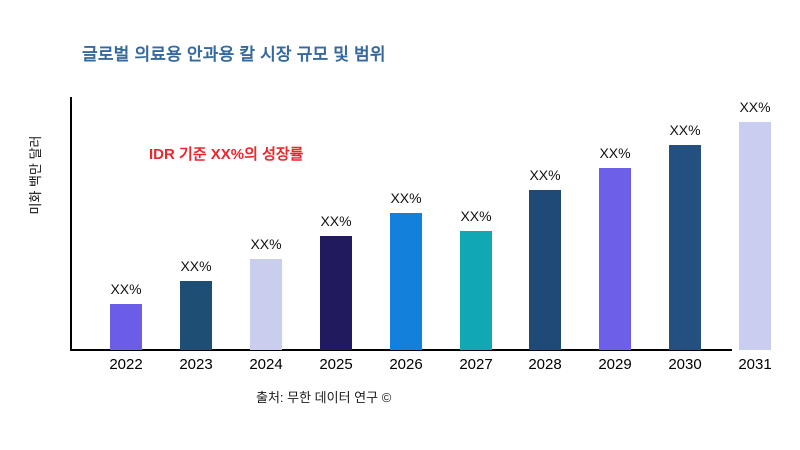 The width and height of the screenshot is (800, 450). What do you see at coordinates (196, 225) in the screenshot?
I see `bar-column-2023: XX% 2023` at bounding box center [196, 225].